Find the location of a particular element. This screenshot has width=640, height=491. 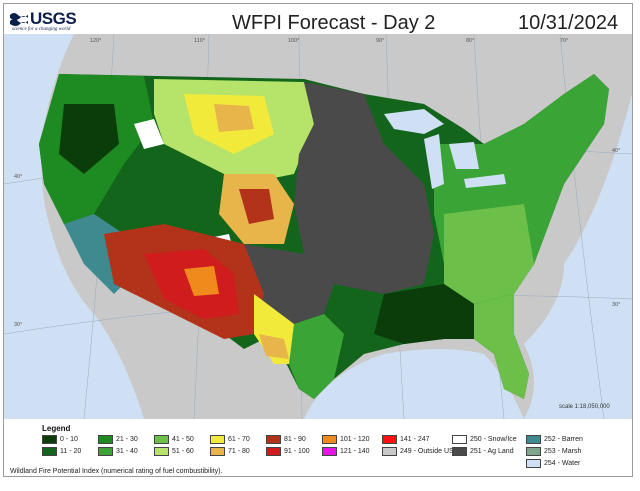

legend-item: 101 - 120 is located at coordinates (346, 440).